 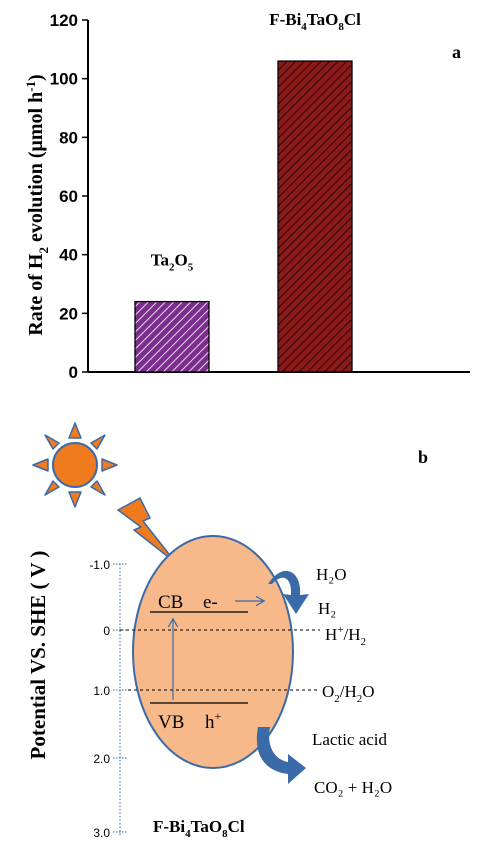 What do you see at coordinates (64, 79) in the screenshot?
I see `y-tick-label: 100` at bounding box center [64, 79].